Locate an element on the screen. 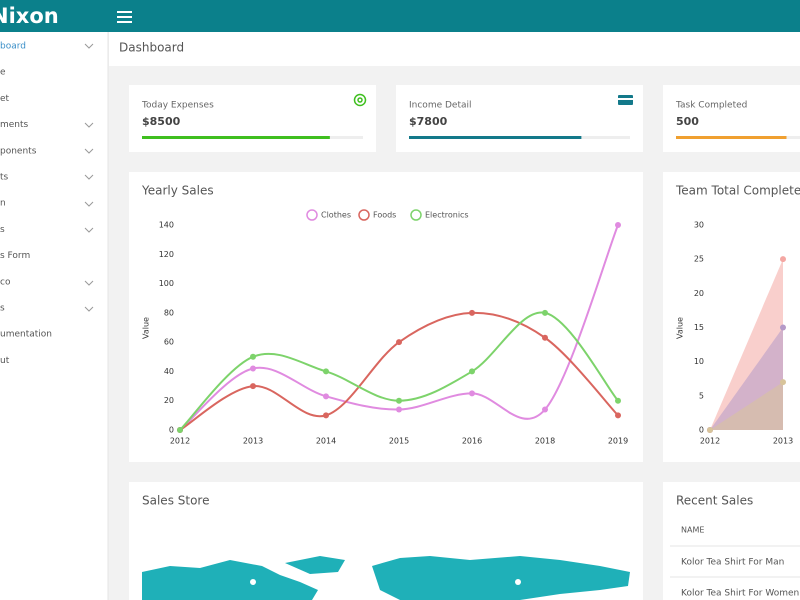 This screenshot has height=600, width=800. card-title: Today Expenses is located at coordinates (177, 106).